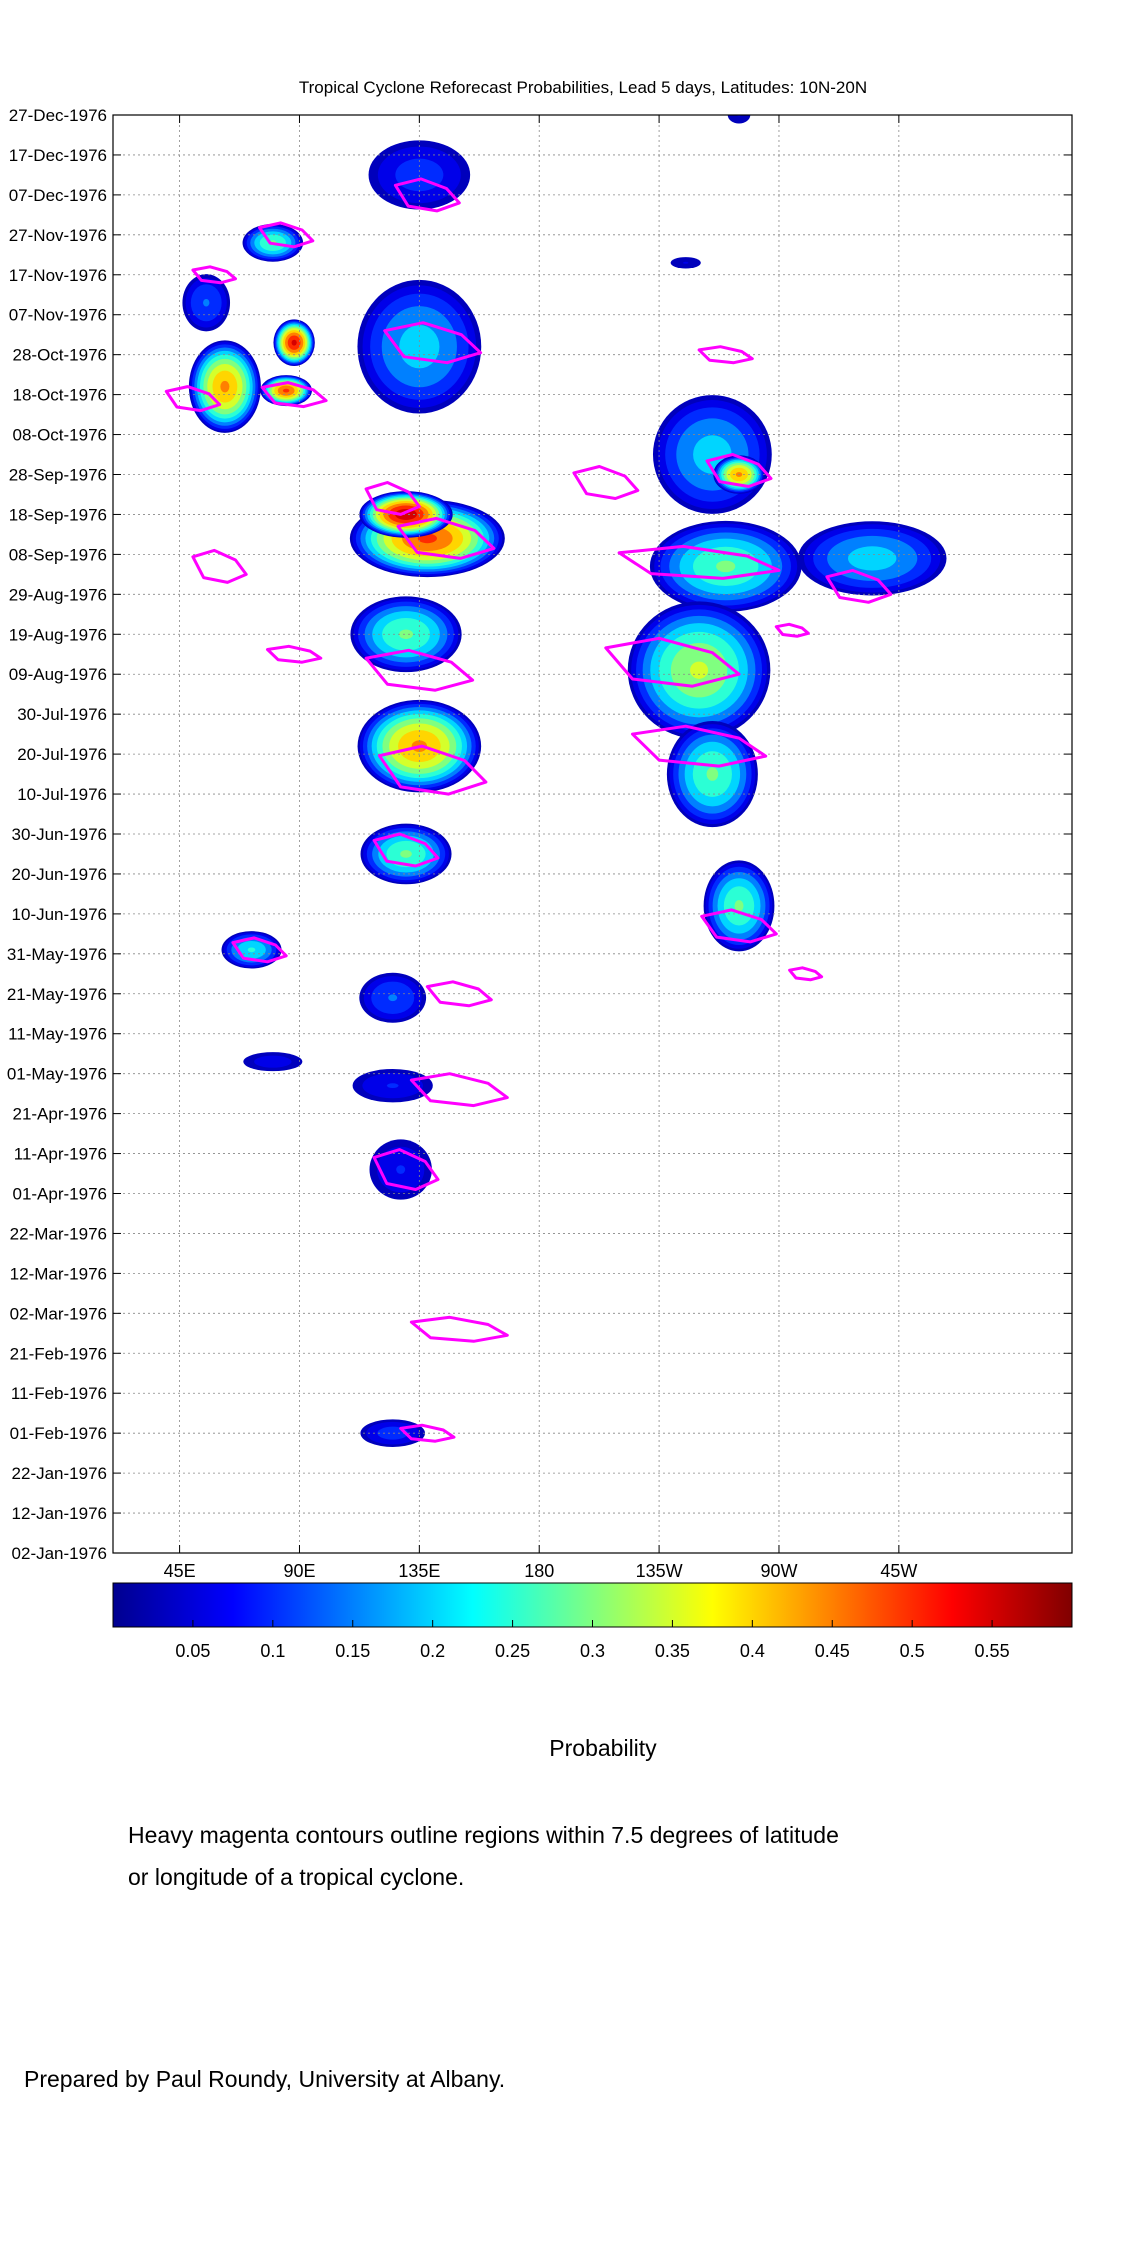 The width and height of the screenshot is (1126, 2250). Describe the element at coordinates (58, 594) in the screenshot. I see `y-tick-label: 29-Aug-1976` at that location.